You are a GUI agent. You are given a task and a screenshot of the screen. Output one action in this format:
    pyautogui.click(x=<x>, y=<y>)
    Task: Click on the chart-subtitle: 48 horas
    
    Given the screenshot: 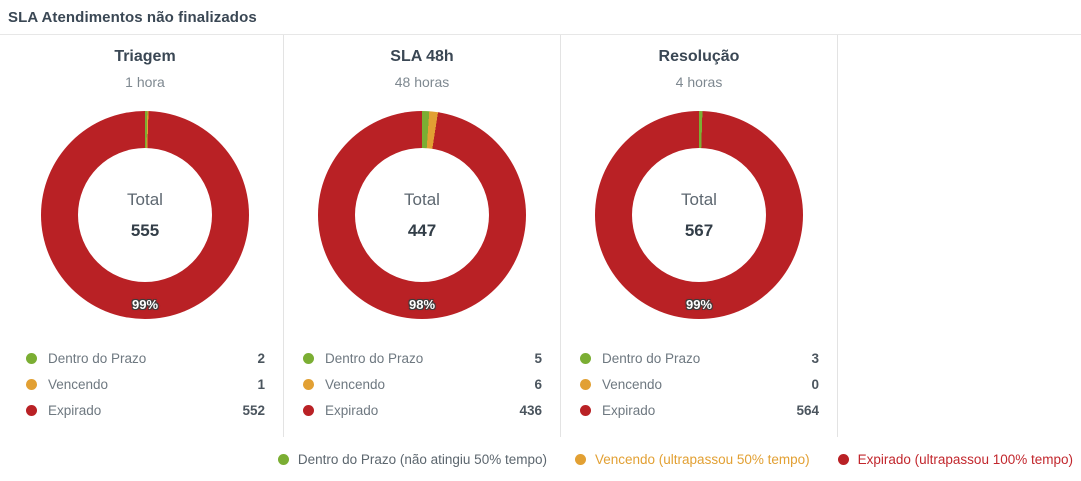 What is the action you would take?
    pyautogui.click(x=422, y=82)
    